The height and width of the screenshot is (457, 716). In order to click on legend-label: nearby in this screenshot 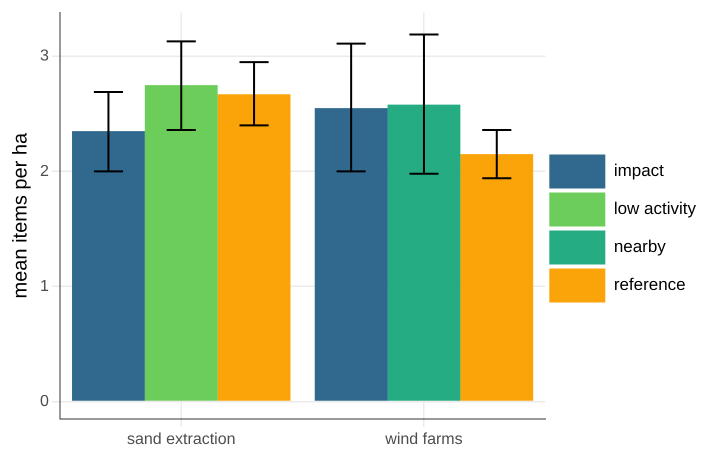, I will do `click(640, 246)`.